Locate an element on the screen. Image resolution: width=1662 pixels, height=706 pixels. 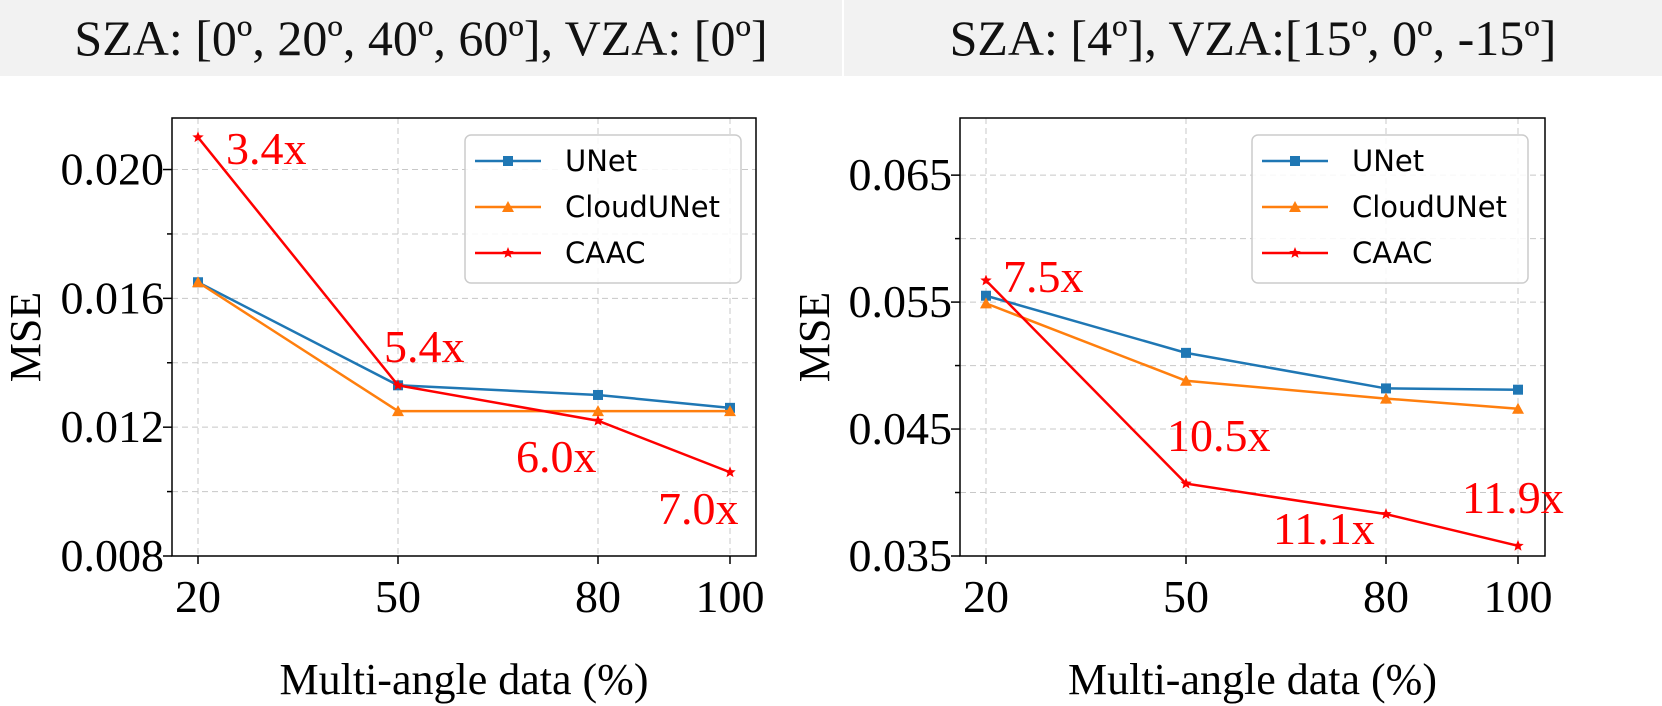
right-speedup-annotation: 11.9x is located at coordinates (1513, 497).